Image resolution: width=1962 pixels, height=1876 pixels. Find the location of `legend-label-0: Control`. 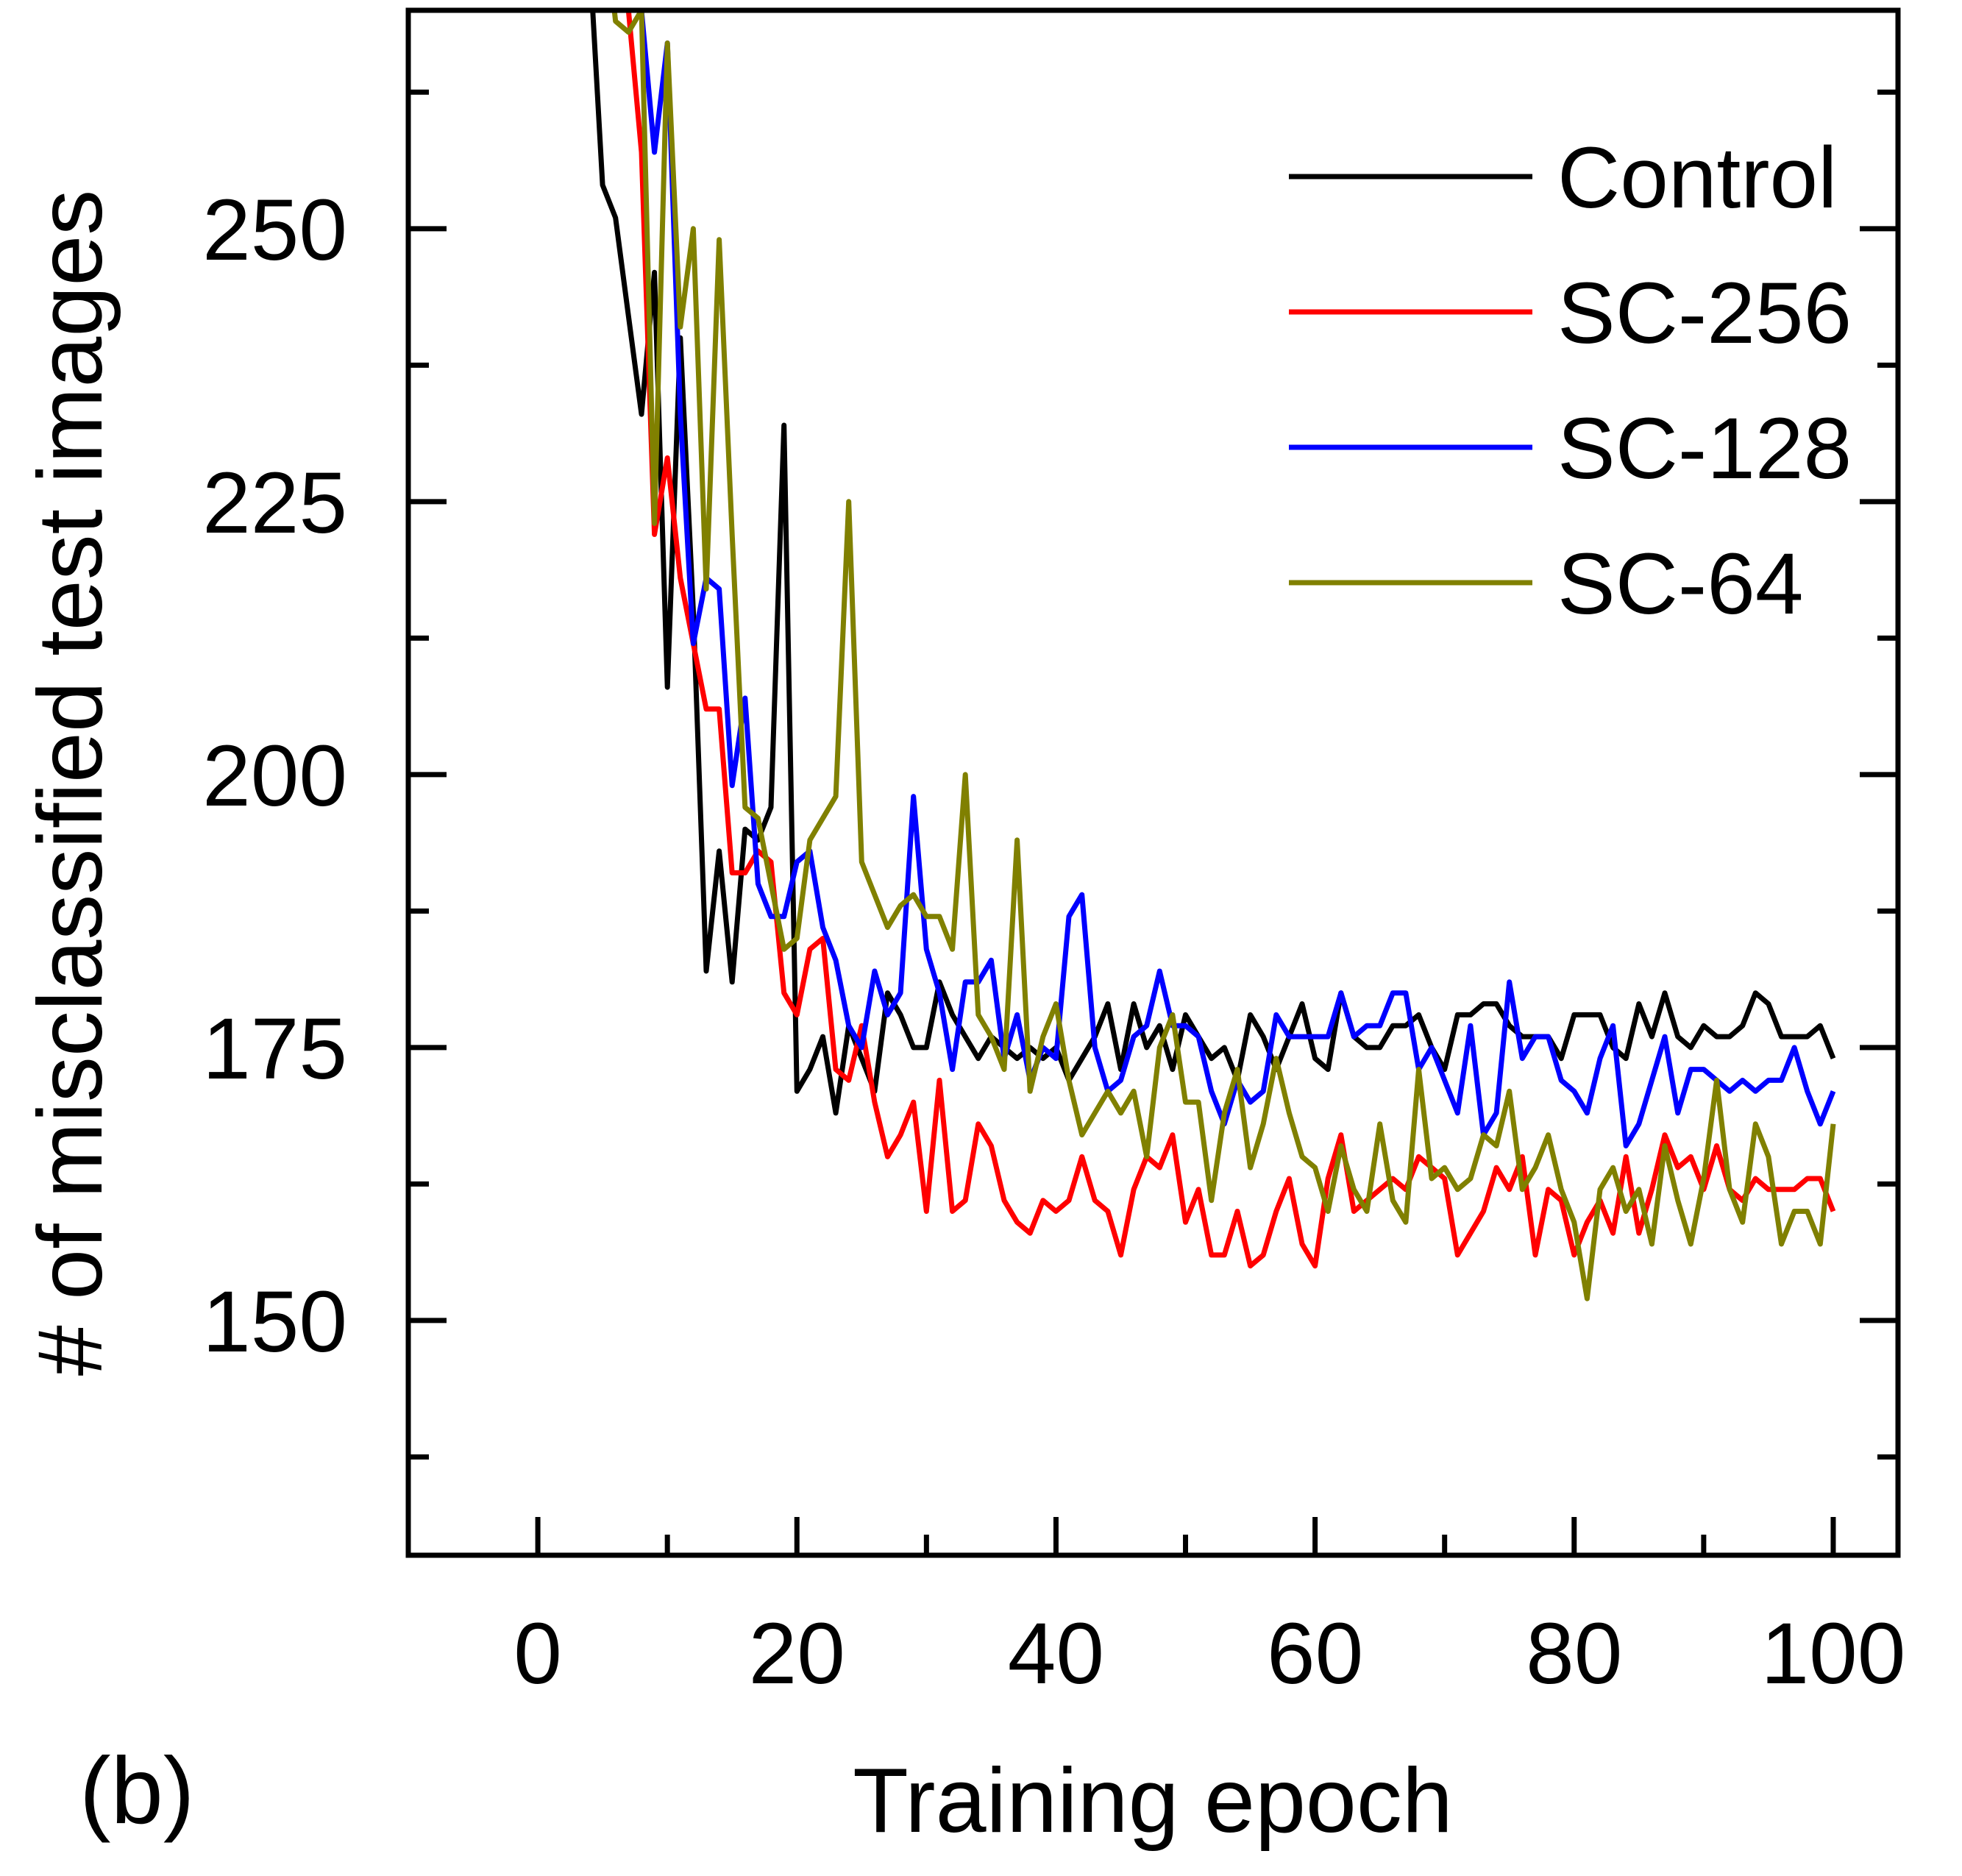

legend-label-0: Control is located at coordinates (1697, 178).